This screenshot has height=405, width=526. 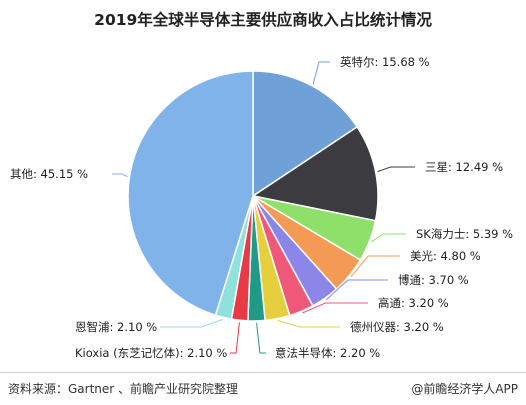 What do you see at coordinates (116, 327) in the screenshot?
I see `slice-label: 恩智浦: 2.10 %` at bounding box center [116, 327].